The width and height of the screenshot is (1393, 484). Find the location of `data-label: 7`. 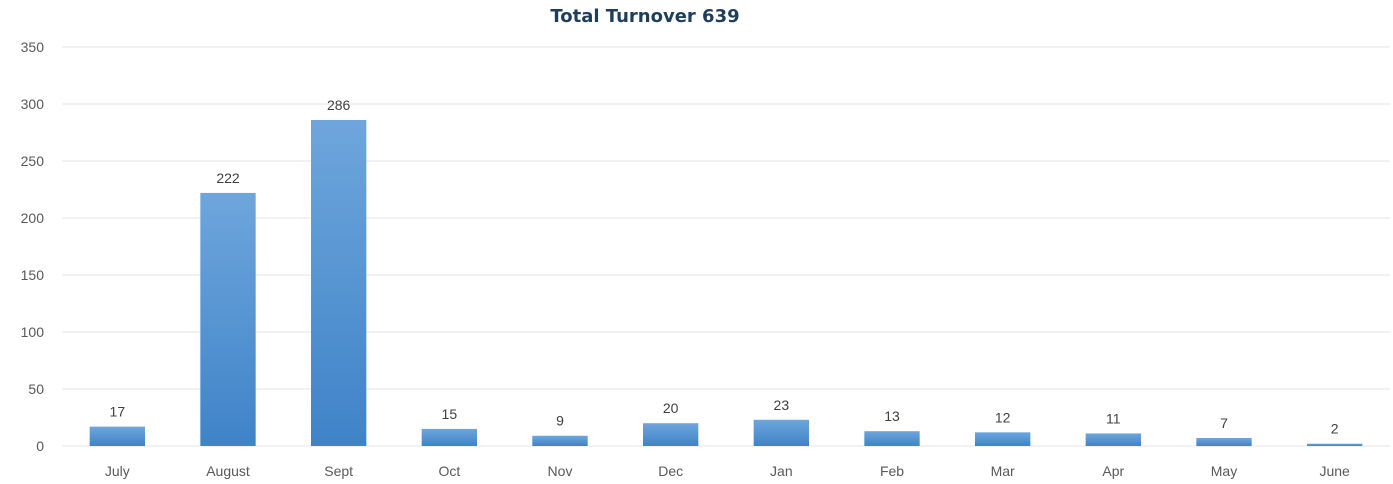

data-label: 7 is located at coordinates (1224, 423).